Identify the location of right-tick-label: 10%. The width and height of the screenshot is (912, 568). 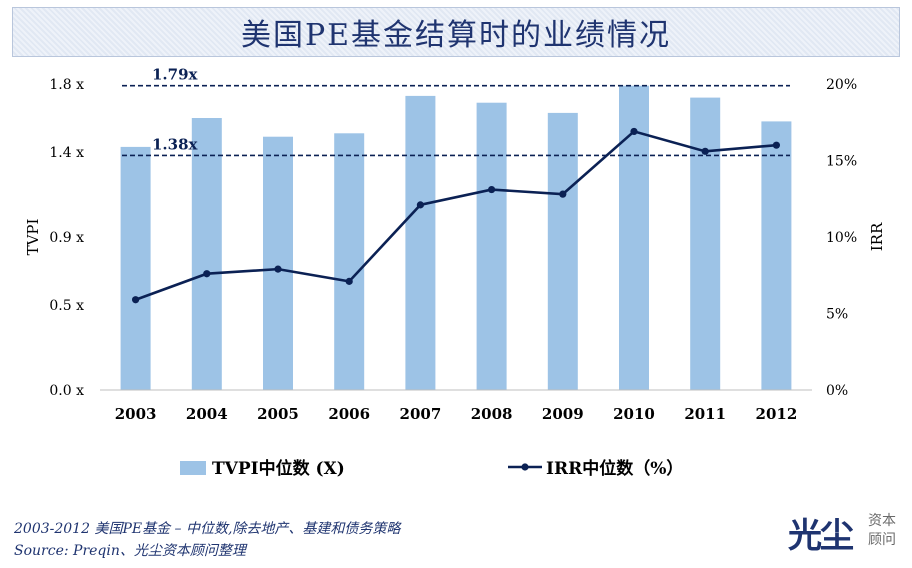
(841, 238).